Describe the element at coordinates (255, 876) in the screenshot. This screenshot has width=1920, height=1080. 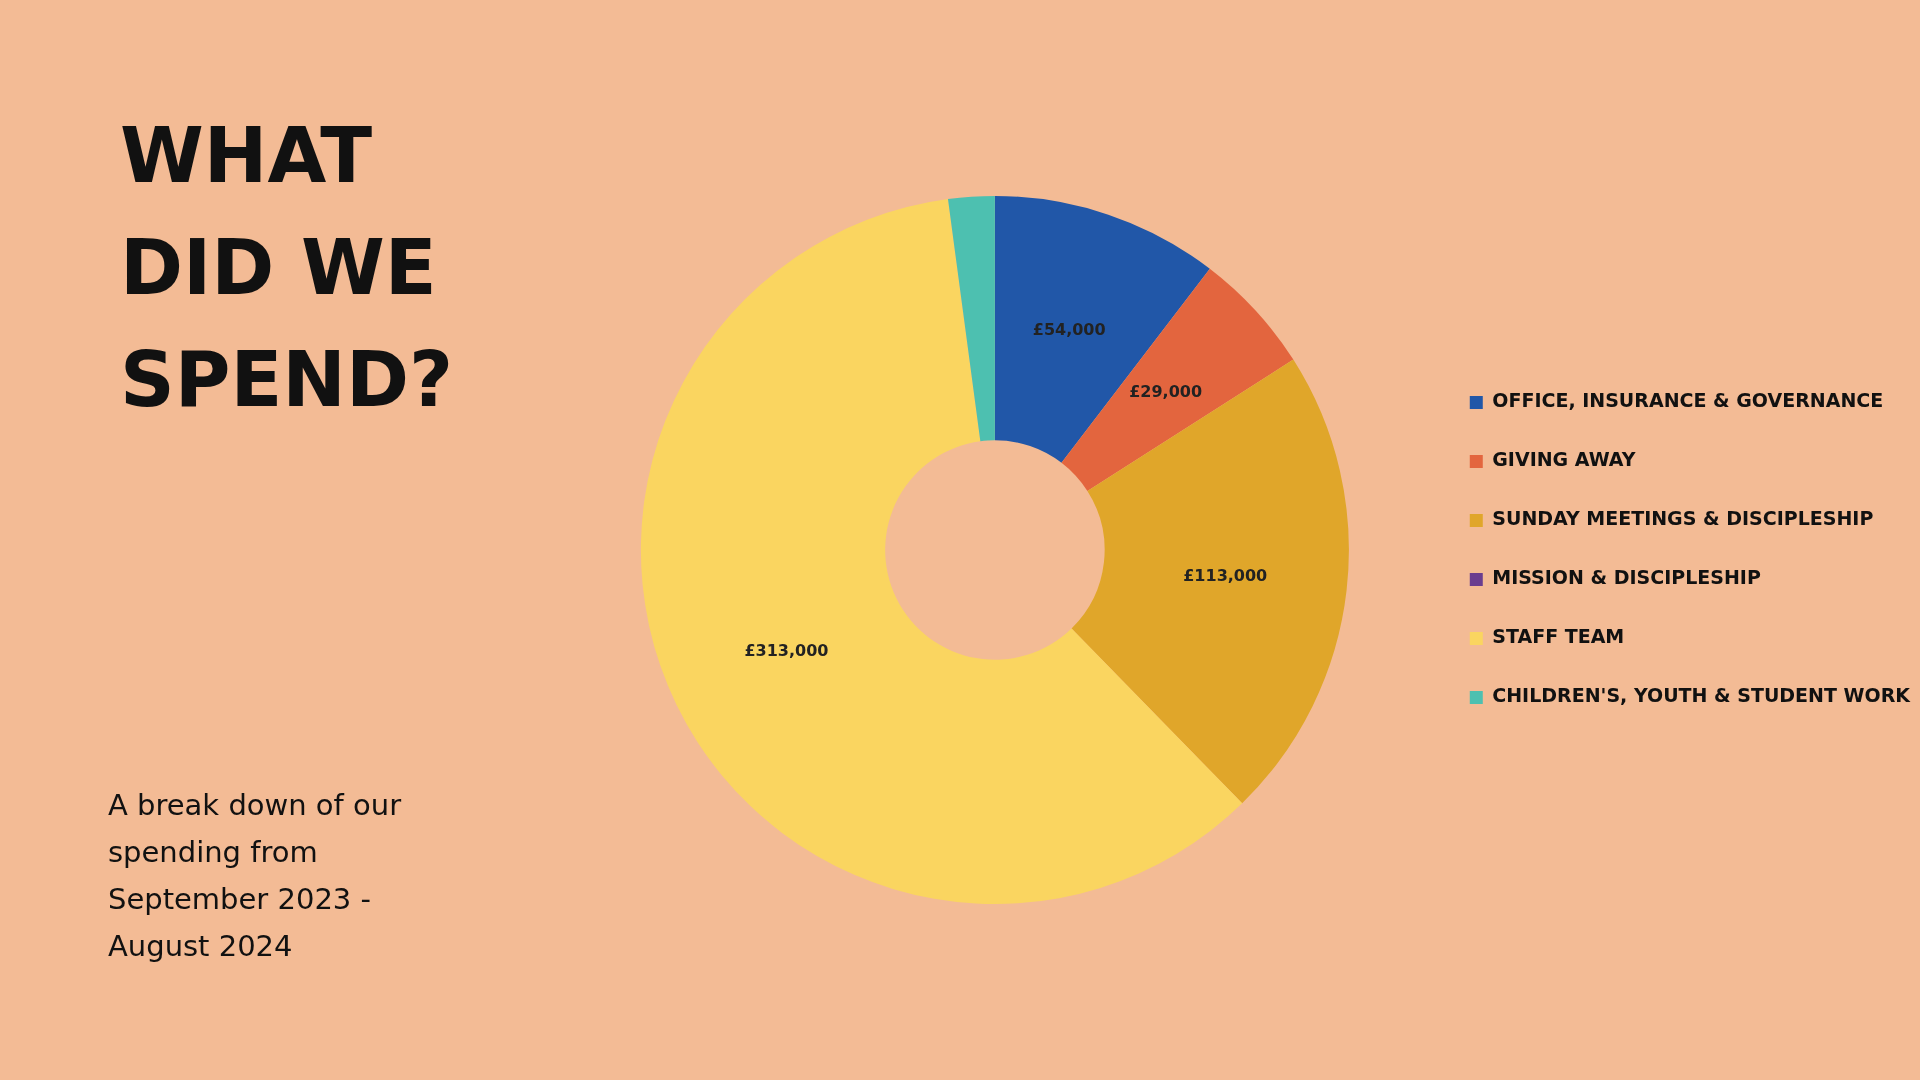
I see `text: A break down of our spending from September 2023 - August 2024` at that location.